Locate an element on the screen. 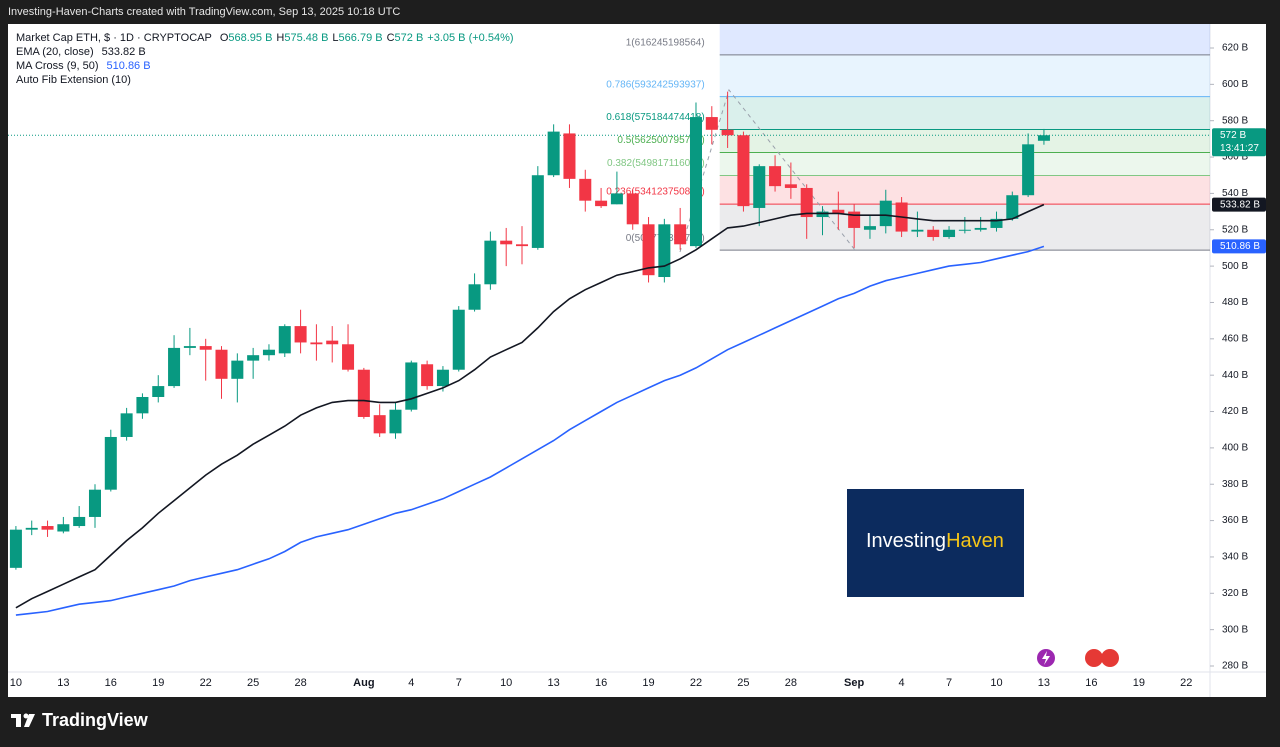 Image resolution: width=1280 pixels, height=747 pixels. y-tick-label: 380 B is located at coordinates (1235, 484).